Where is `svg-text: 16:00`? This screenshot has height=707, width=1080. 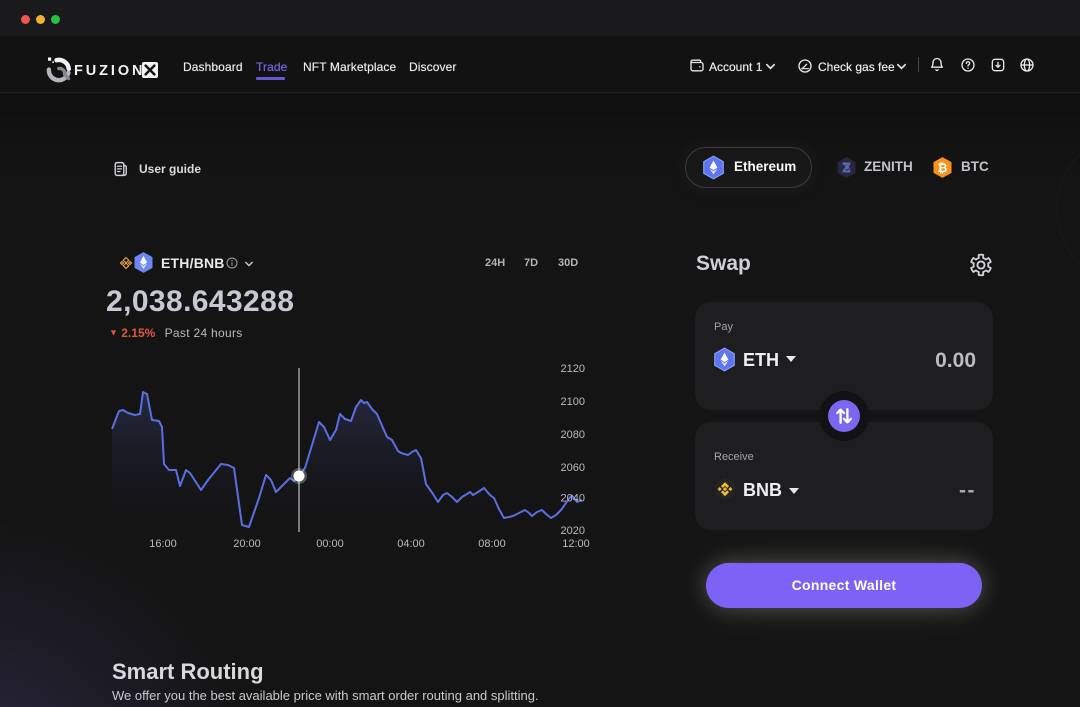 svg-text: 16:00 is located at coordinates (163, 544).